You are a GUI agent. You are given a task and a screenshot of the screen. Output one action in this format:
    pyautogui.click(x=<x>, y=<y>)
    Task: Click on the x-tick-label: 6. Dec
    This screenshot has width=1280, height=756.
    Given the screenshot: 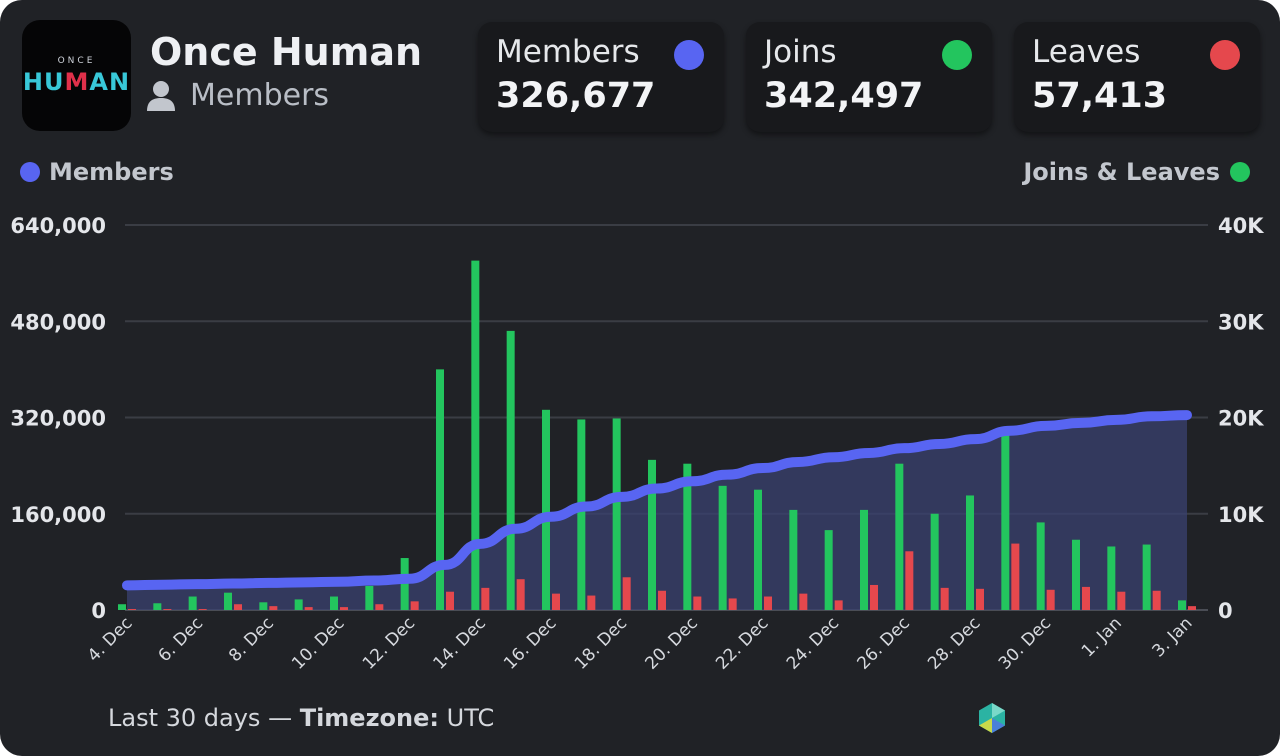 What is the action you would take?
    pyautogui.click(x=181, y=639)
    